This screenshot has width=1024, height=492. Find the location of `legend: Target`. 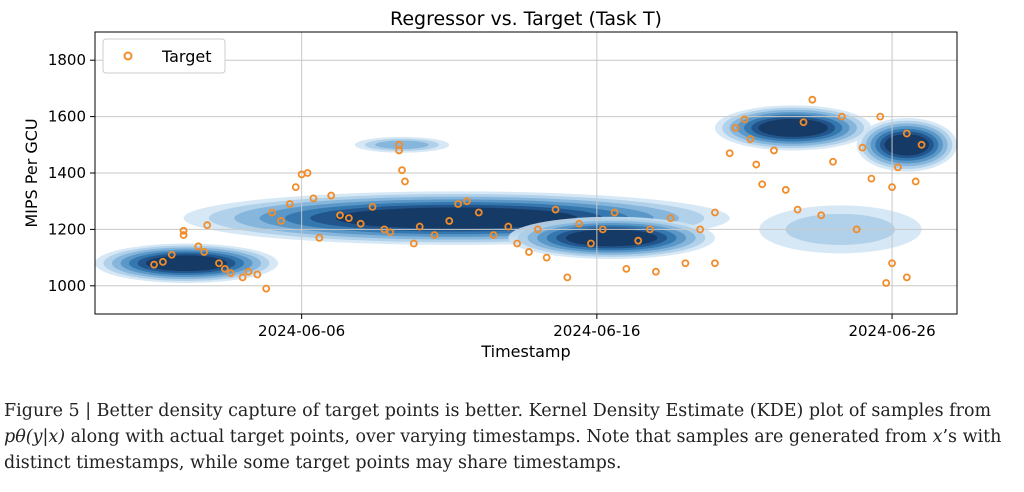

legend: Target is located at coordinates (164, 56).